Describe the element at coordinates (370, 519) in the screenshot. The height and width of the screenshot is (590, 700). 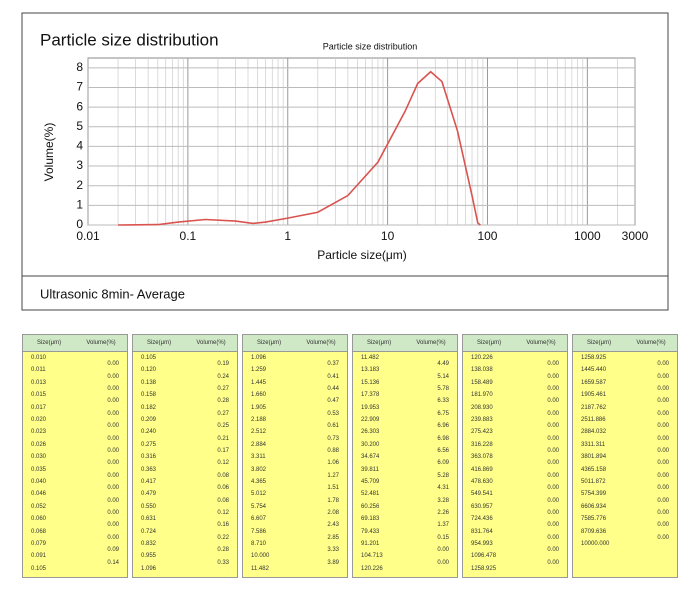
I see `size-cell: 69.183` at that location.